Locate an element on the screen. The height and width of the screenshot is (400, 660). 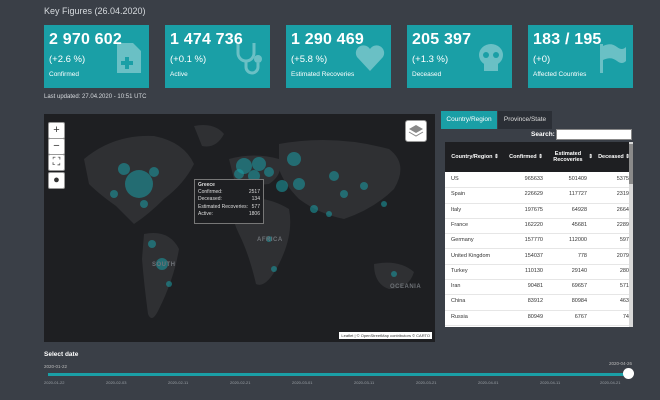
slider-tick: 2020-02-21 is located at coordinates (240, 382).